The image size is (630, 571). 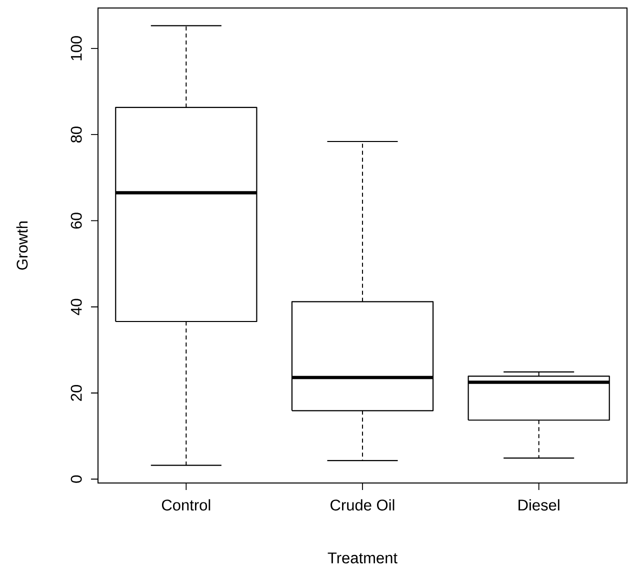 I want to click on y-tick-label: 0, so click(x=76, y=479).